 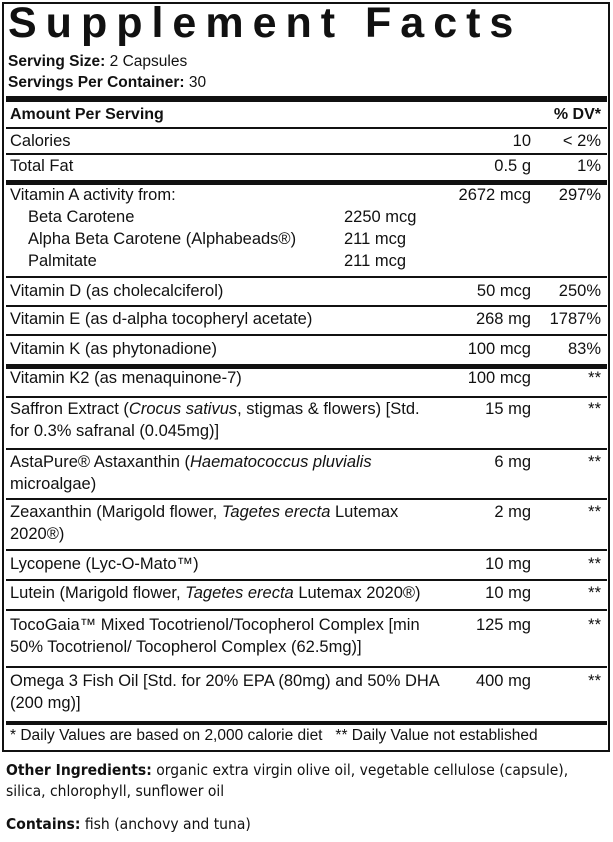 I want to click on nutrient-dv: 297%, so click(x=579, y=195).